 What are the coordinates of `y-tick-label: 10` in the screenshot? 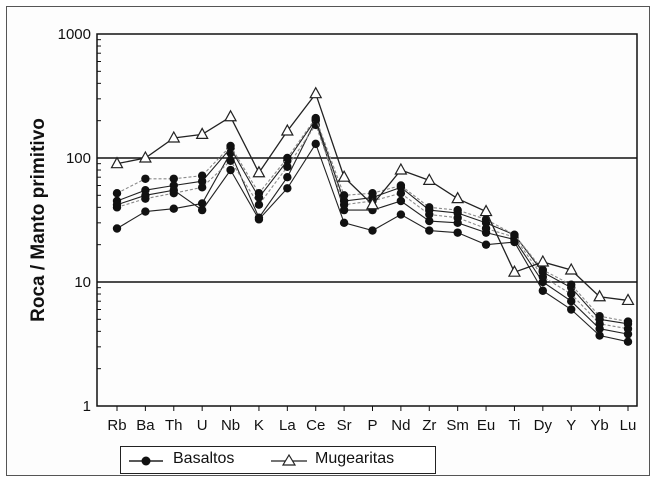 It's located at (82, 282).